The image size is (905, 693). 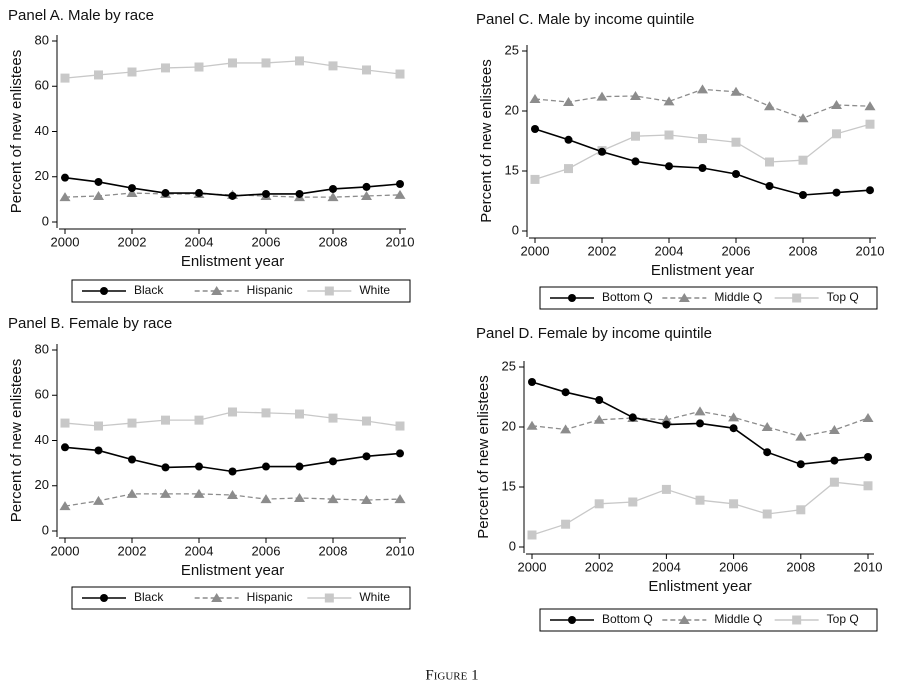 What do you see at coordinates (738, 297) in the screenshot?
I see `legend-label: Middle Q` at bounding box center [738, 297].